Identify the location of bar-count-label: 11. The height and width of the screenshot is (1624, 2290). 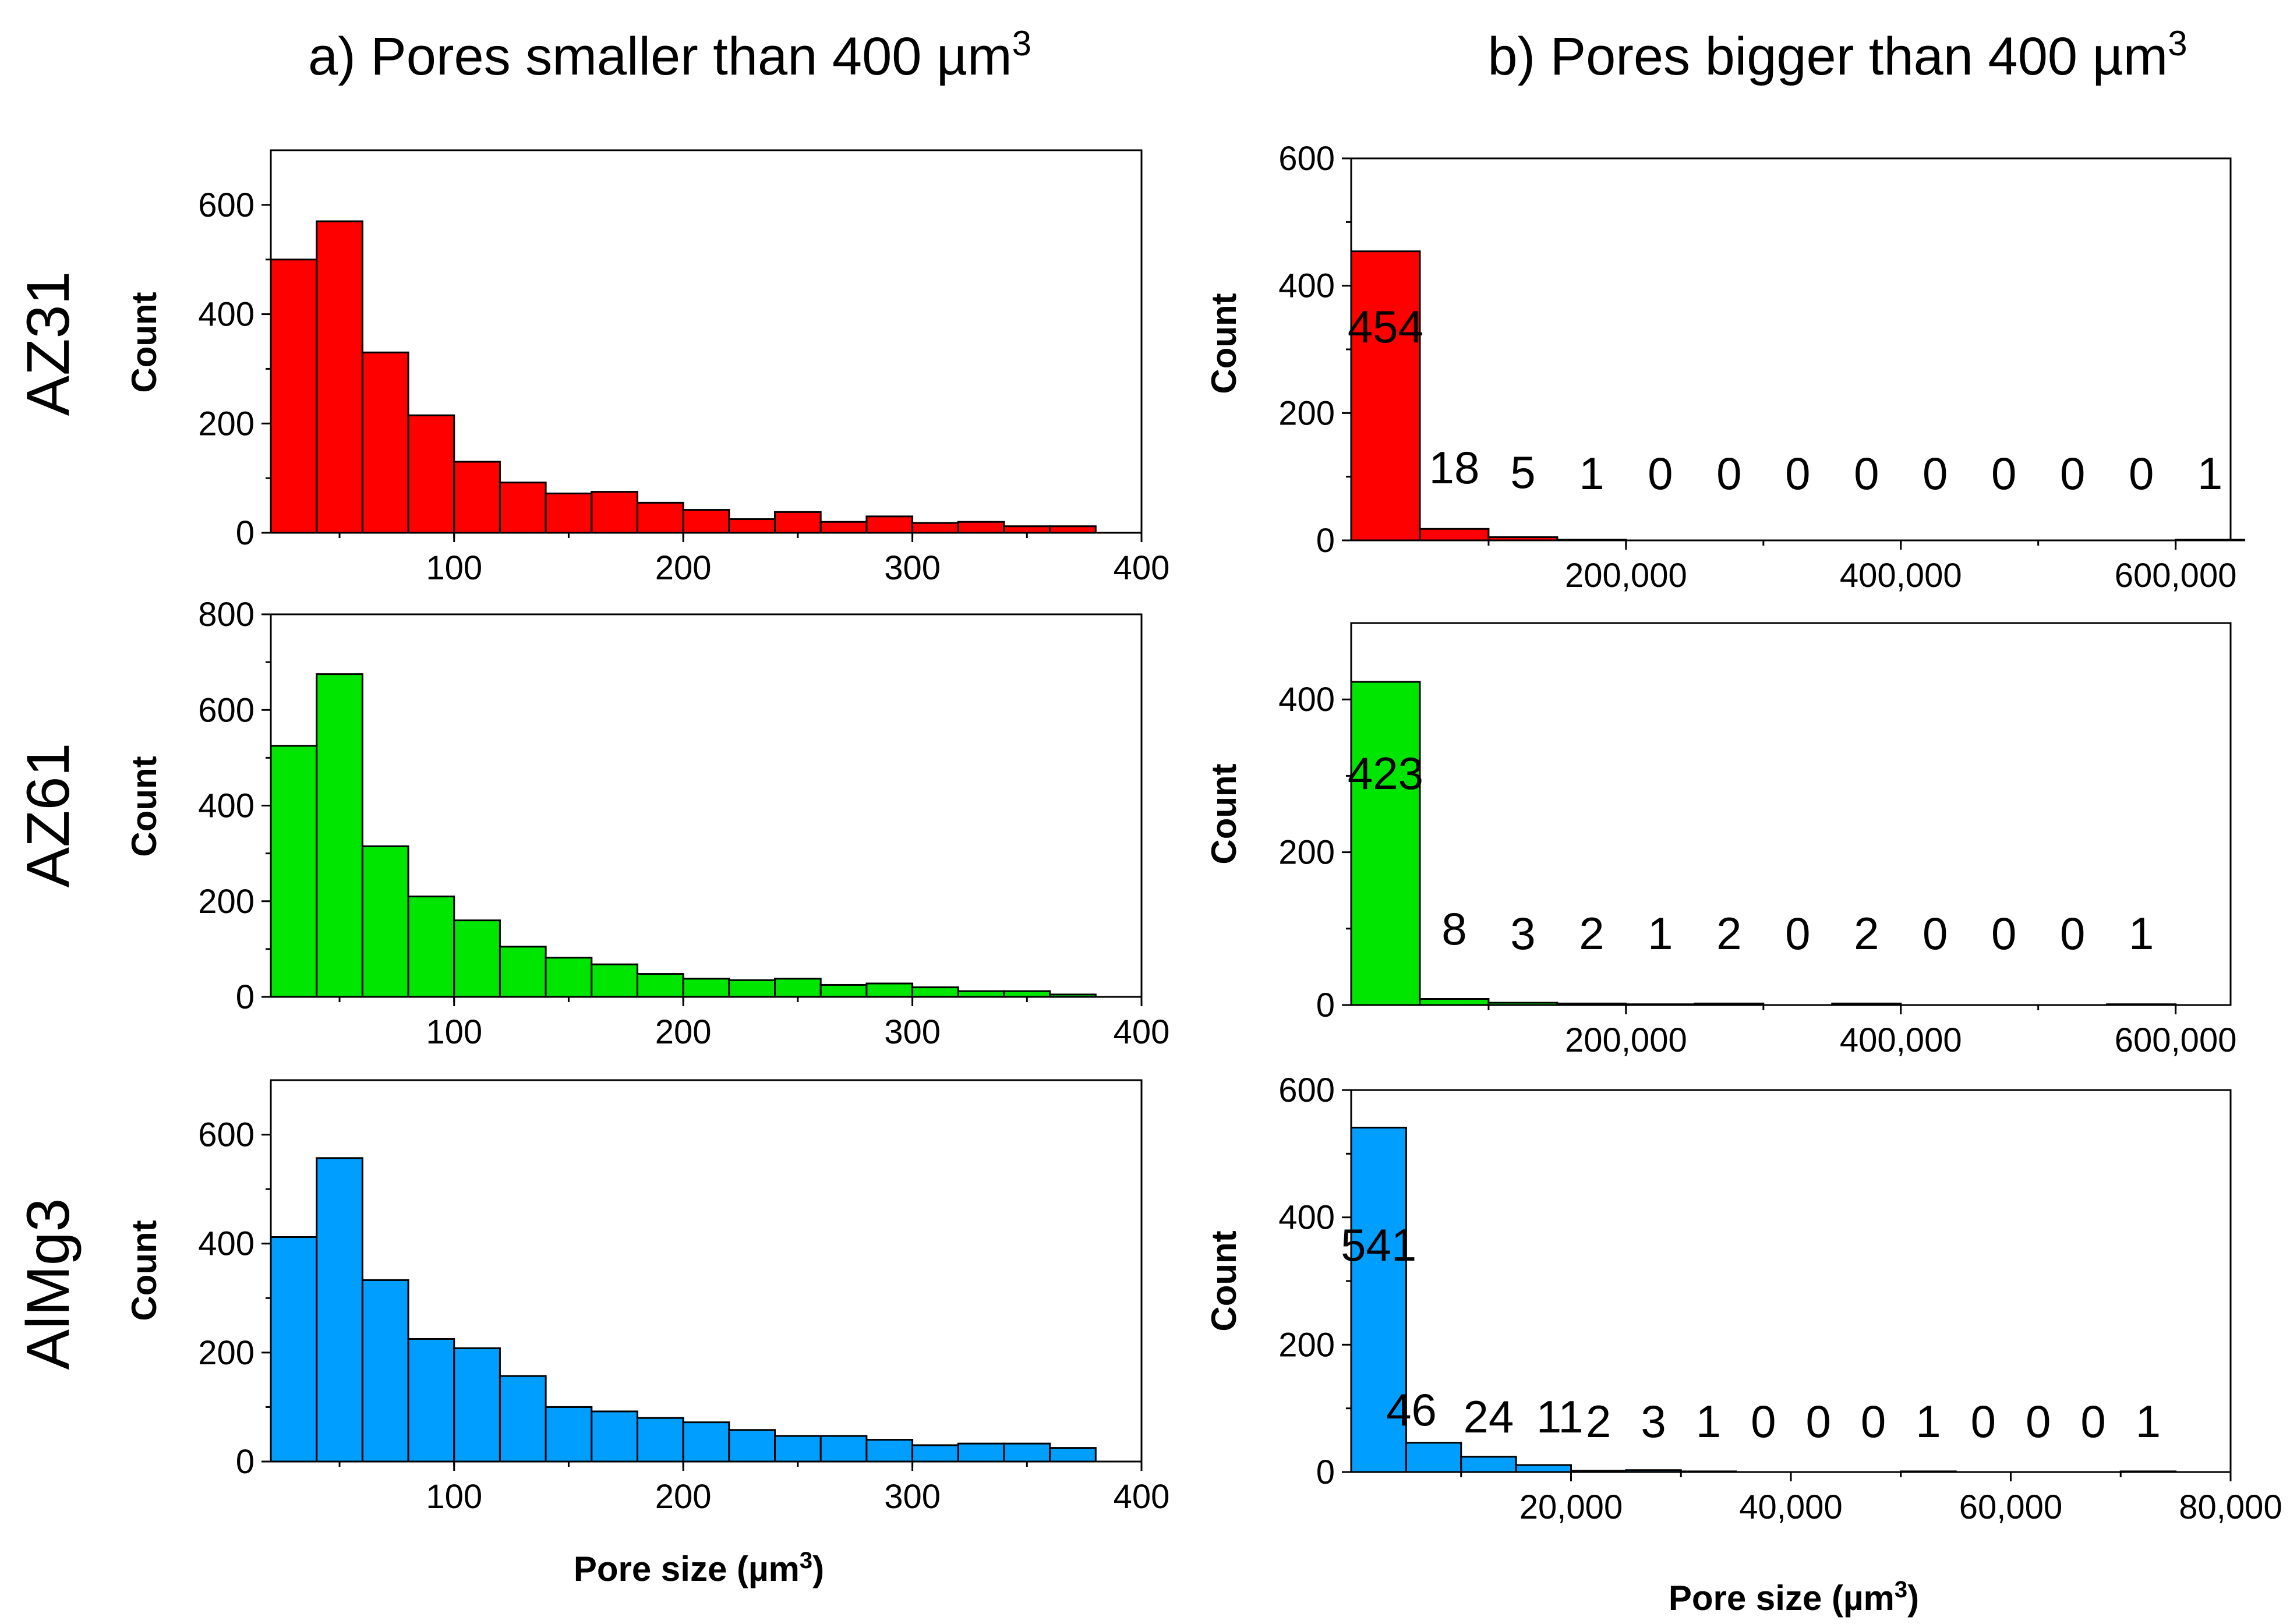
(1560, 1416).